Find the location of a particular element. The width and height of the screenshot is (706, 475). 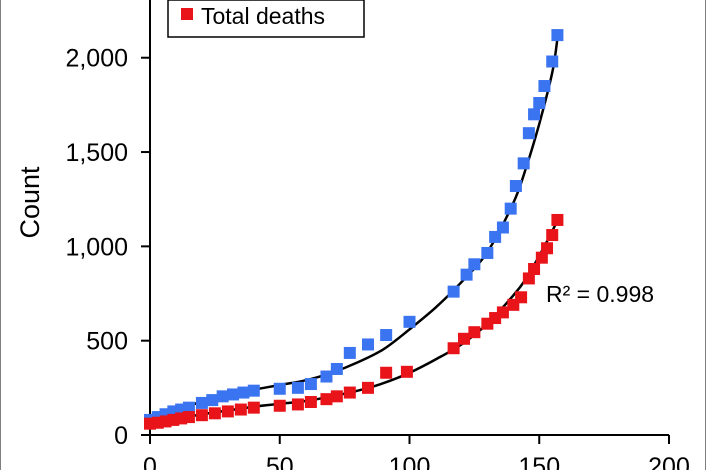

legend-label-total-deaths: Total deaths is located at coordinates (263, 16).